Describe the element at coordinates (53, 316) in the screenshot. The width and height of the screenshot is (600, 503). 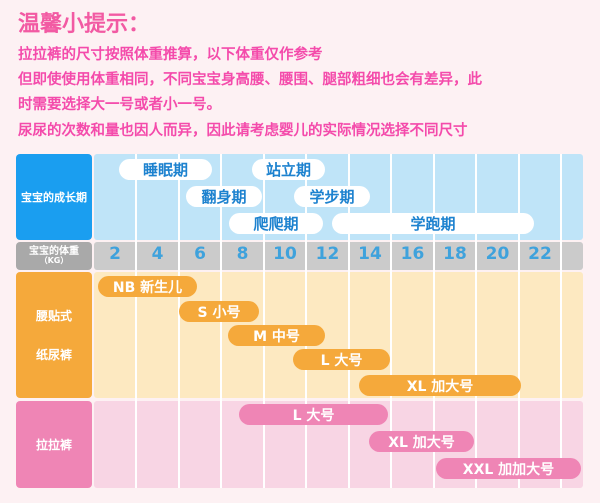
I see `tape-label-line1: 腰贴式` at that location.